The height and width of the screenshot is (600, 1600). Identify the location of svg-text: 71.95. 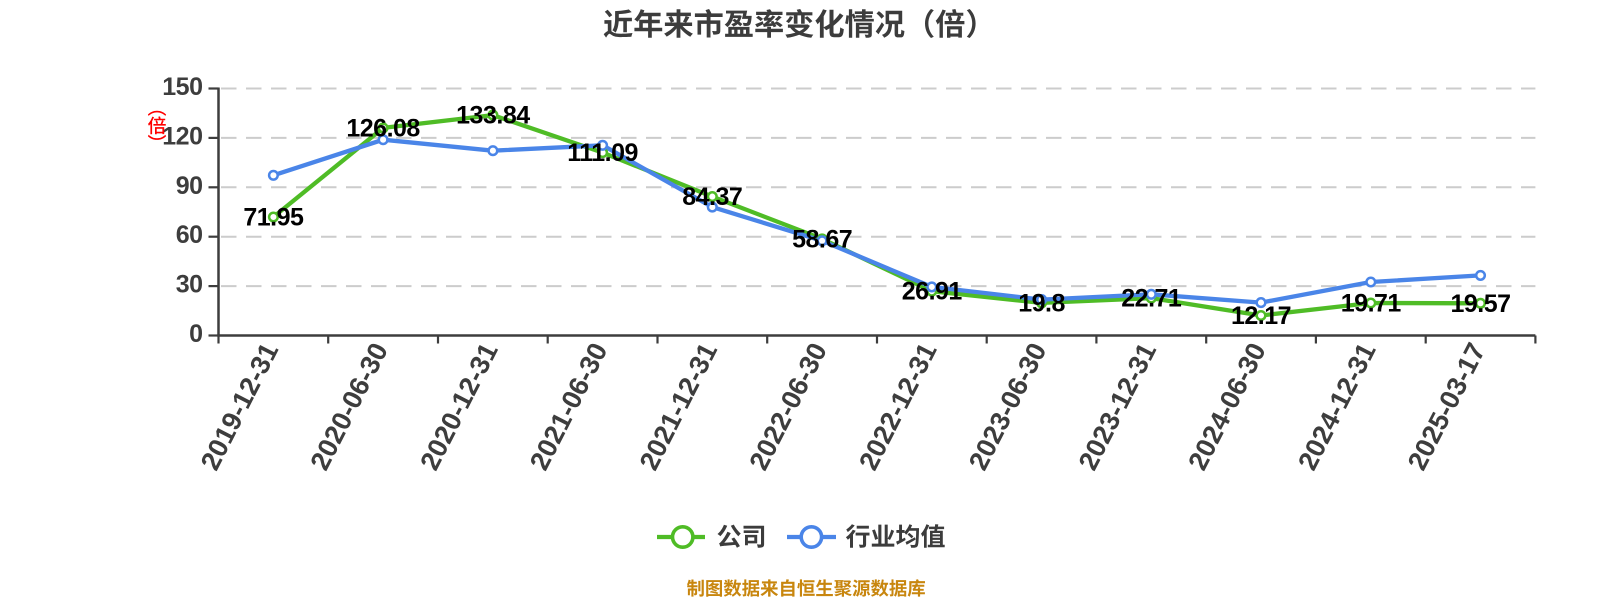
(273, 218).